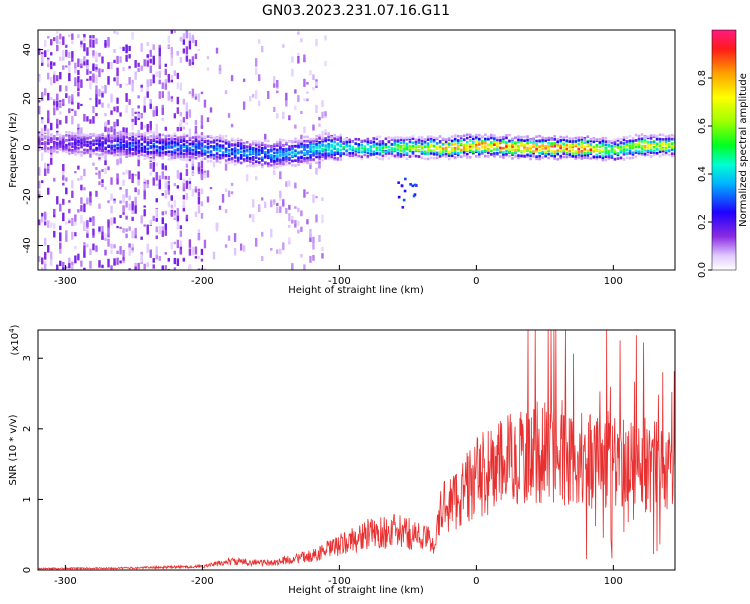  Describe the element at coordinates (13, 449) in the screenshot. I see `snr-y-label: SNR (10 * v/v)` at that location.